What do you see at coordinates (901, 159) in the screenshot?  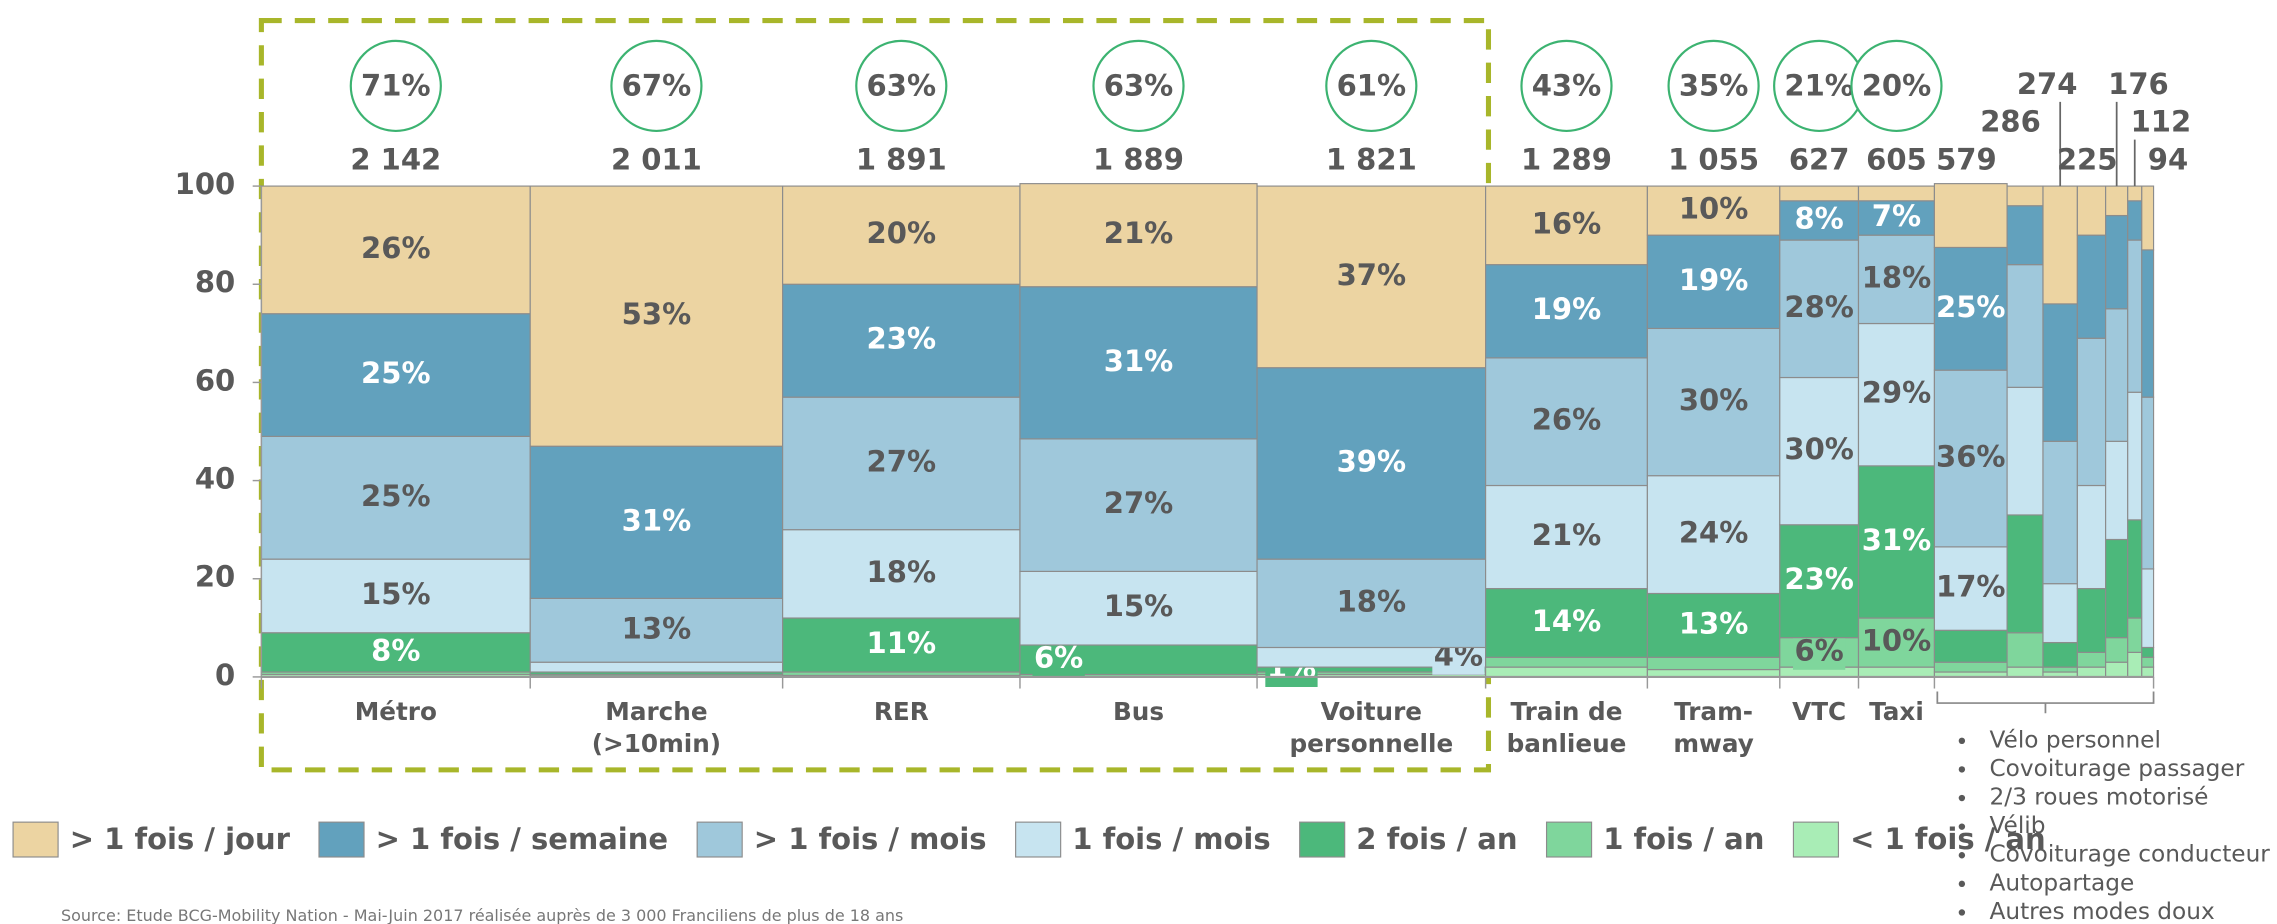 I see `width-label: 1 891` at bounding box center [901, 159].